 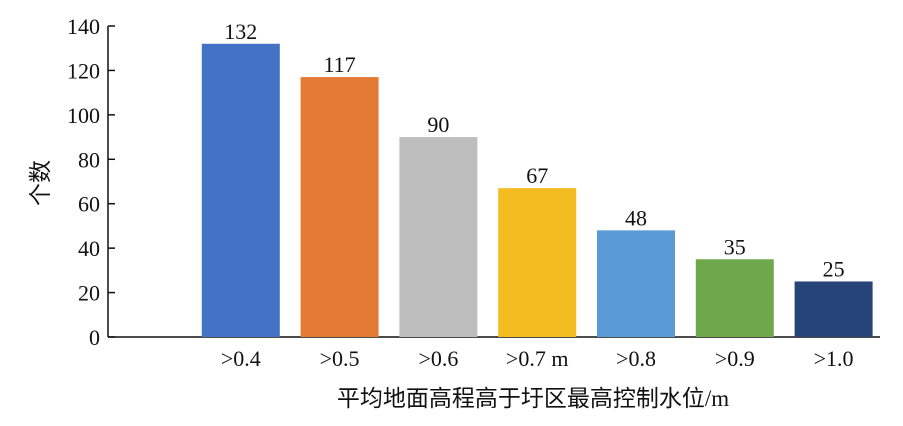 What do you see at coordinates (533, 398) in the screenshot?
I see `x-axis-title: 平均地面高程高于圩区最高控制水位/m` at bounding box center [533, 398].